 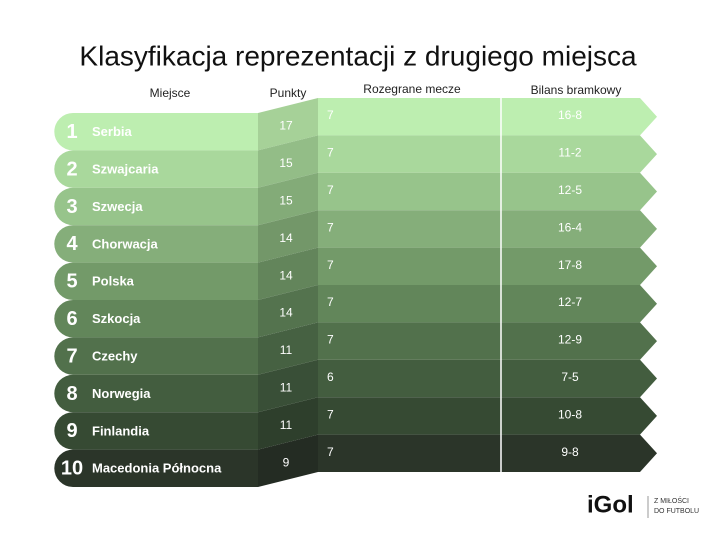 What do you see at coordinates (71, 431) in the screenshot?
I see `place: 9` at bounding box center [71, 431].